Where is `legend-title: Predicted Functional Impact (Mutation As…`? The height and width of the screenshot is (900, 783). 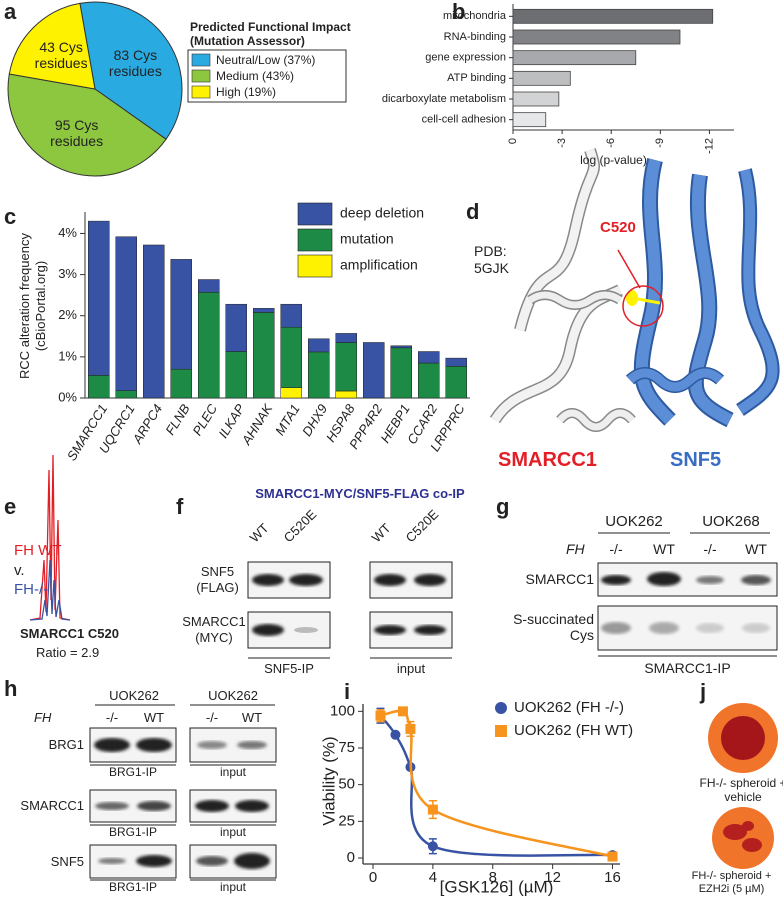 legend-title: Predicted Functional Impact (Mutation As… is located at coordinates (270, 34).